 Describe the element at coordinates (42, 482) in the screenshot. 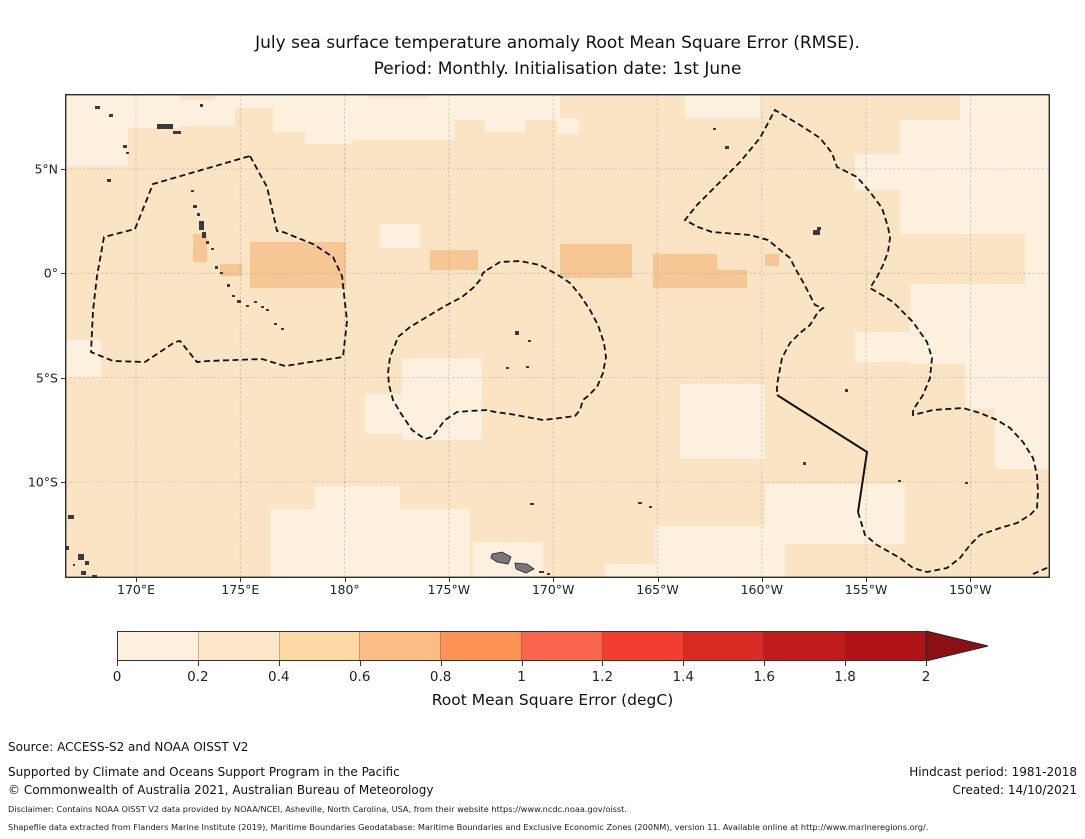

I see `y-tick-label: 10°S` at that location.